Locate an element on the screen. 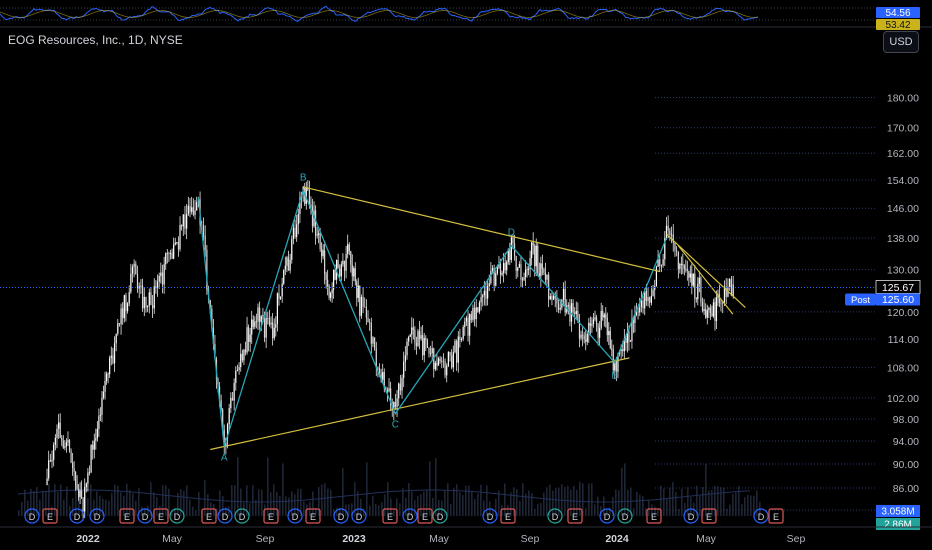 This screenshot has height=550, width=932. earnings-marker is located at coordinates (425, 516).